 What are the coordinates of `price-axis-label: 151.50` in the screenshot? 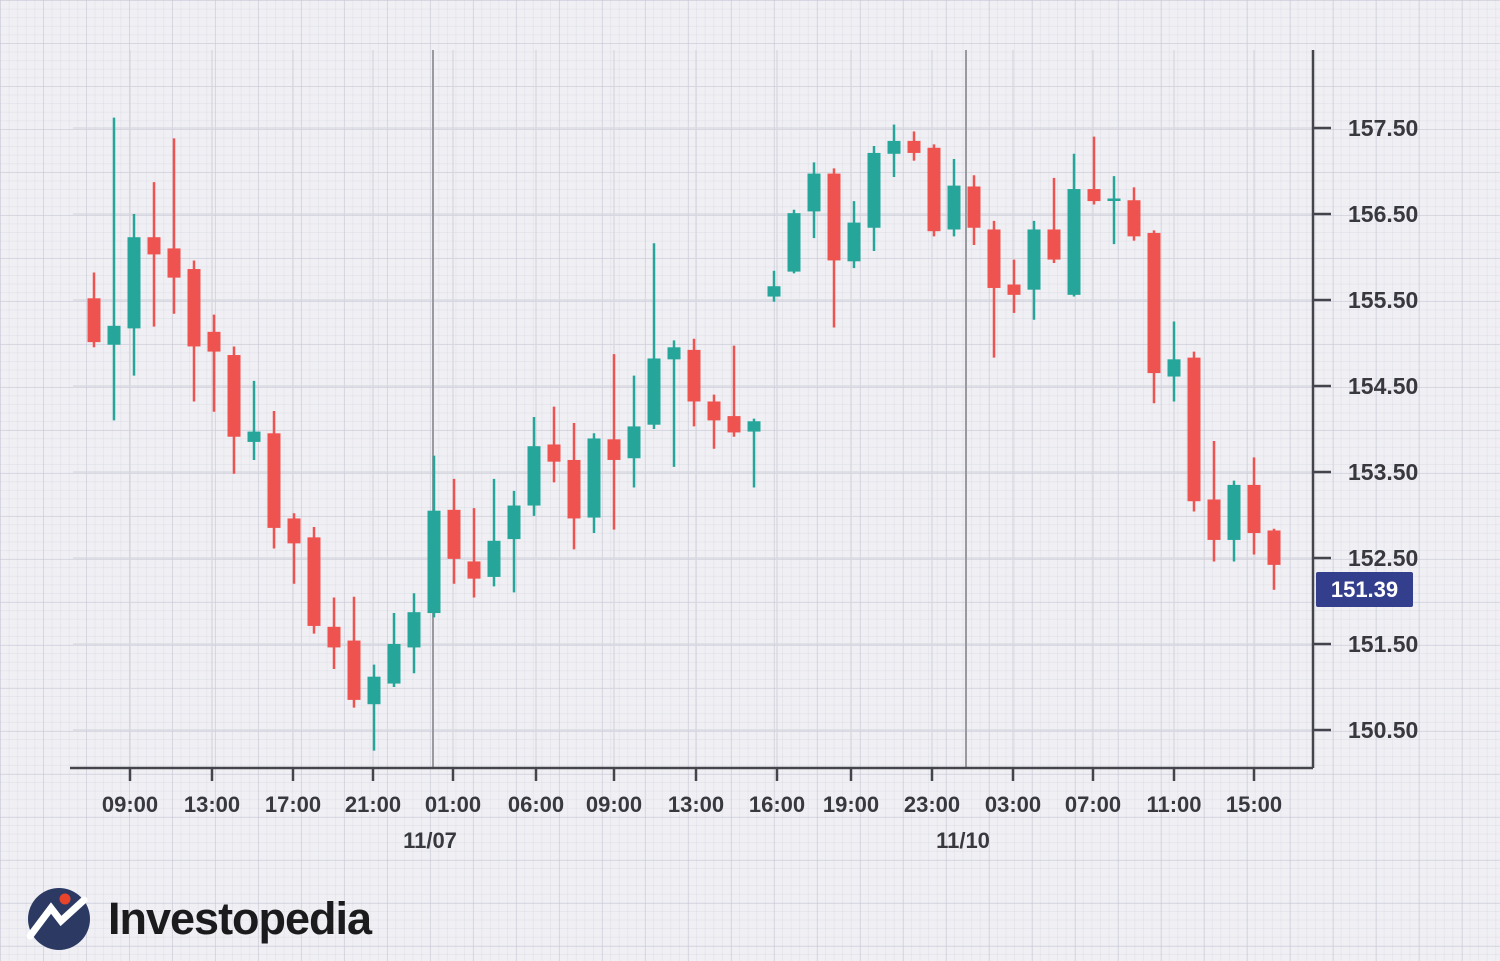 It's located at (1383, 644).